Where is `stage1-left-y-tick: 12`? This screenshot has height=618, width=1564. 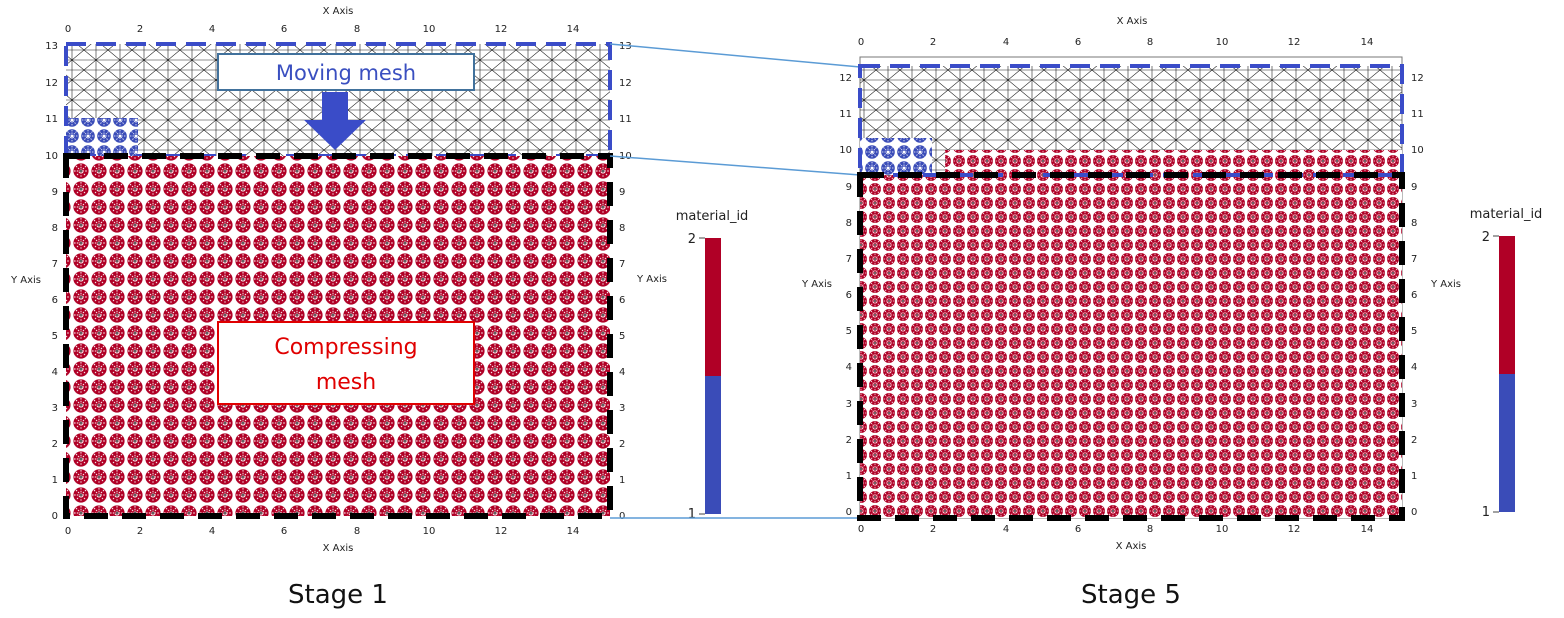
stage1-left-y-tick: 12 is located at coordinates (51, 83).